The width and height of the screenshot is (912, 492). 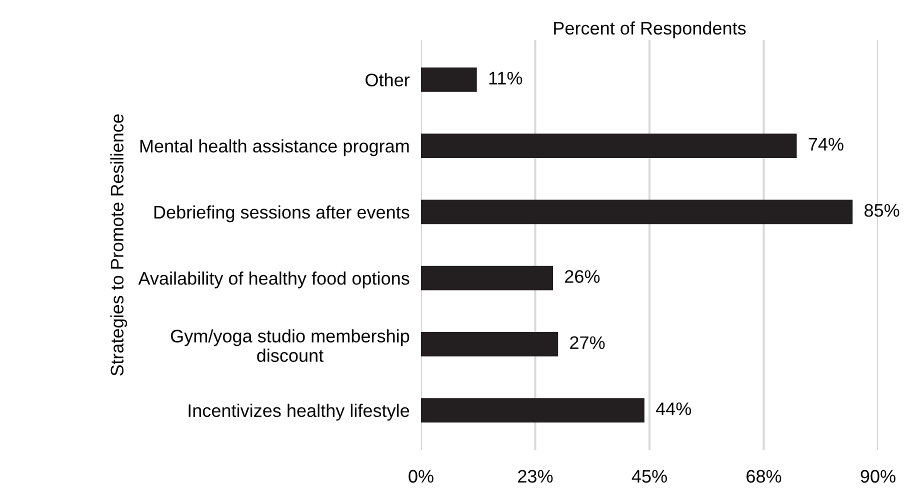 I want to click on x-tick-label: 45%, so click(x=649, y=476).